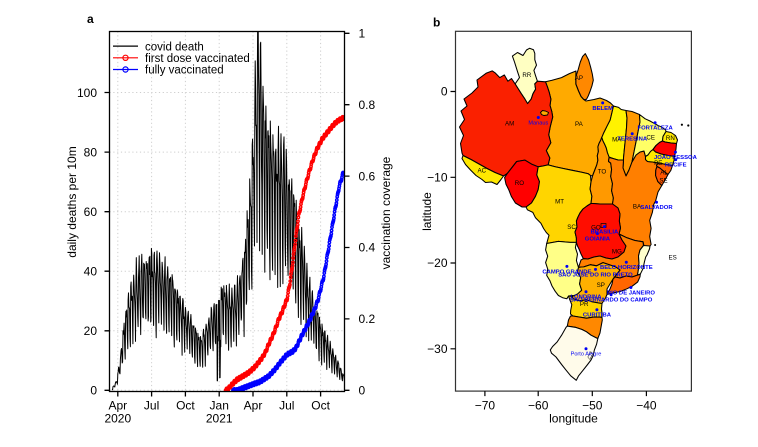 This screenshot has width=758, height=447. I want to click on svg-text: MG, so click(617, 252).